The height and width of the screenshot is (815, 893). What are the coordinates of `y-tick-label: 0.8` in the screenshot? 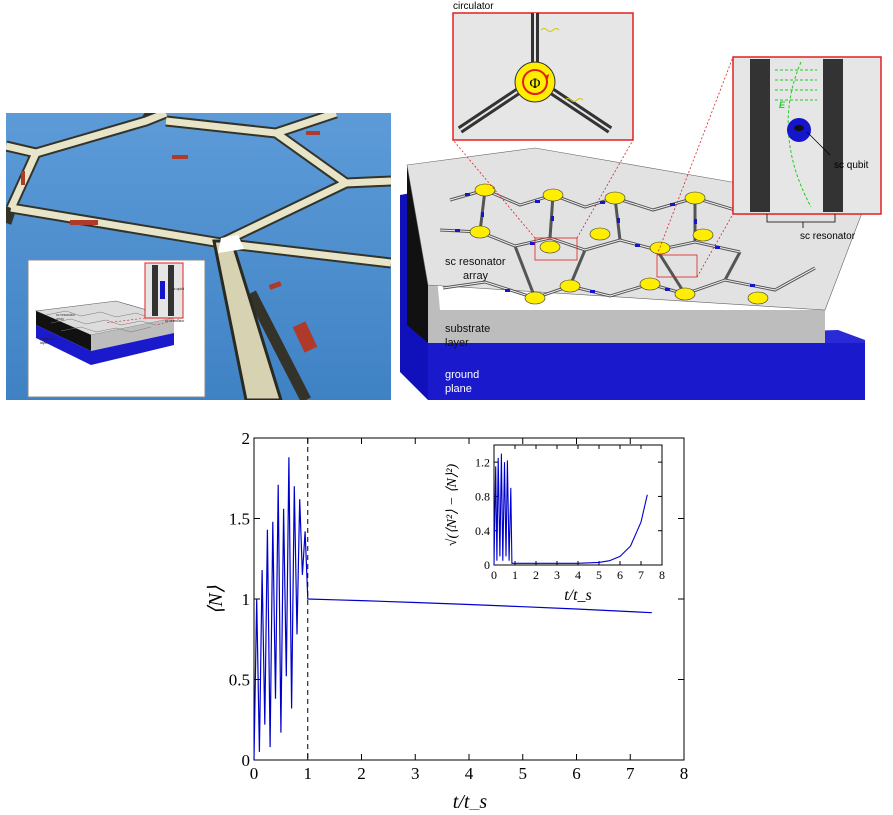 It's located at (482, 497).